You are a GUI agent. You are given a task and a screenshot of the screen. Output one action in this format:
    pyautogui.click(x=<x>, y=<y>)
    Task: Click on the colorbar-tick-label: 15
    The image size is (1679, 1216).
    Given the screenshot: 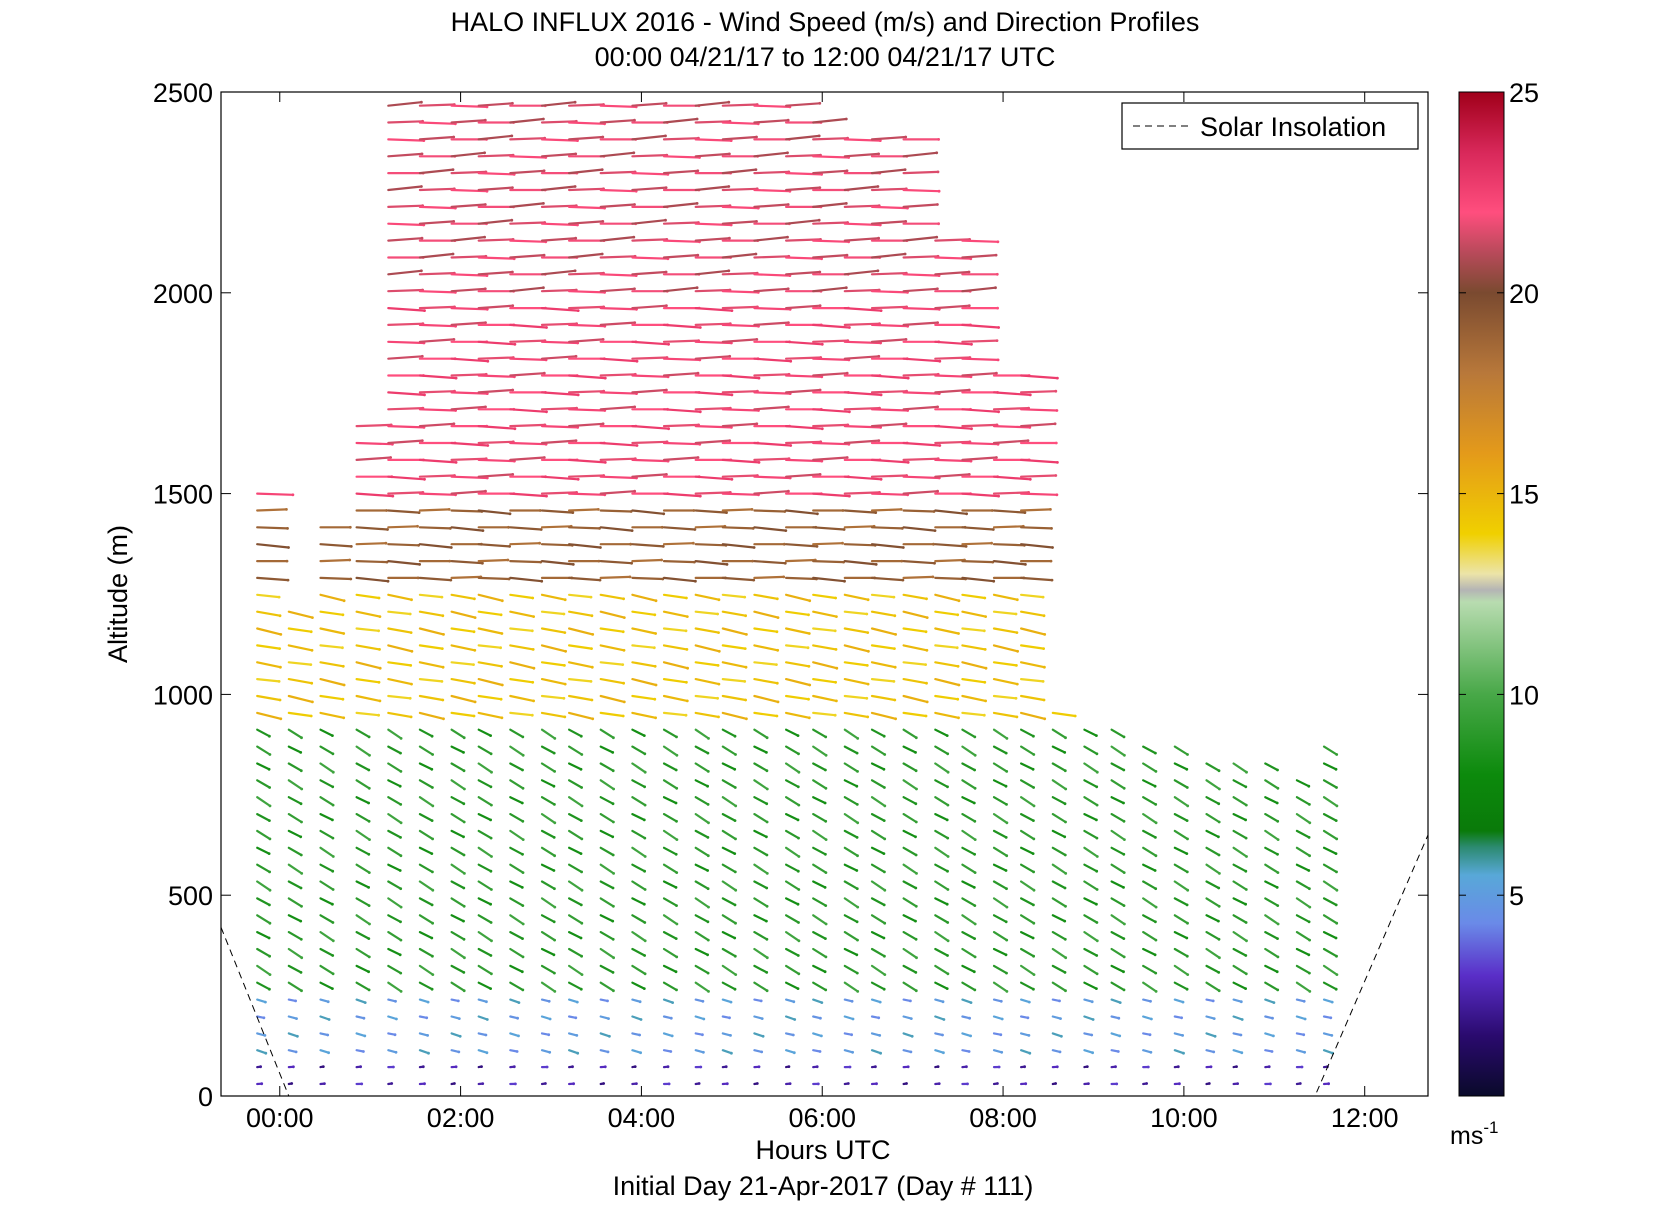 What is the action you would take?
    pyautogui.click(x=1524, y=495)
    